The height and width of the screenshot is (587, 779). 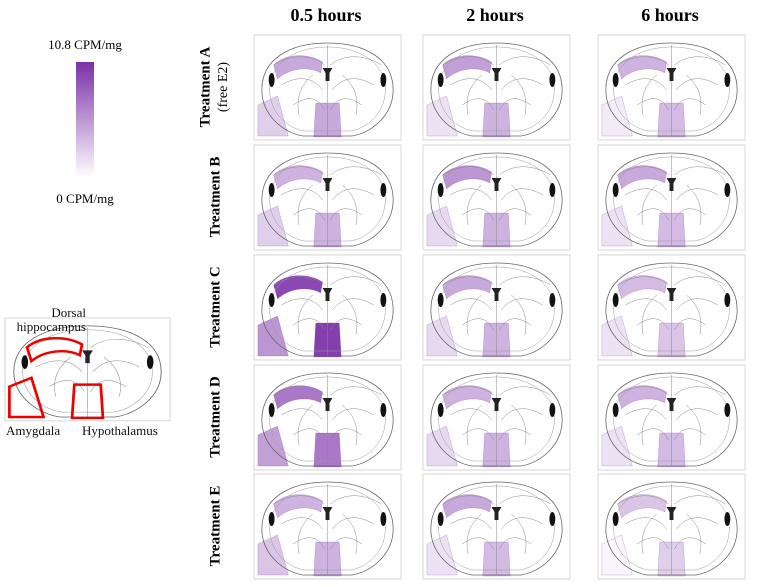 What do you see at coordinates (495, 15) in the screenshot?
I see `column-header: 2 hours` at bounding box center [495, 15].